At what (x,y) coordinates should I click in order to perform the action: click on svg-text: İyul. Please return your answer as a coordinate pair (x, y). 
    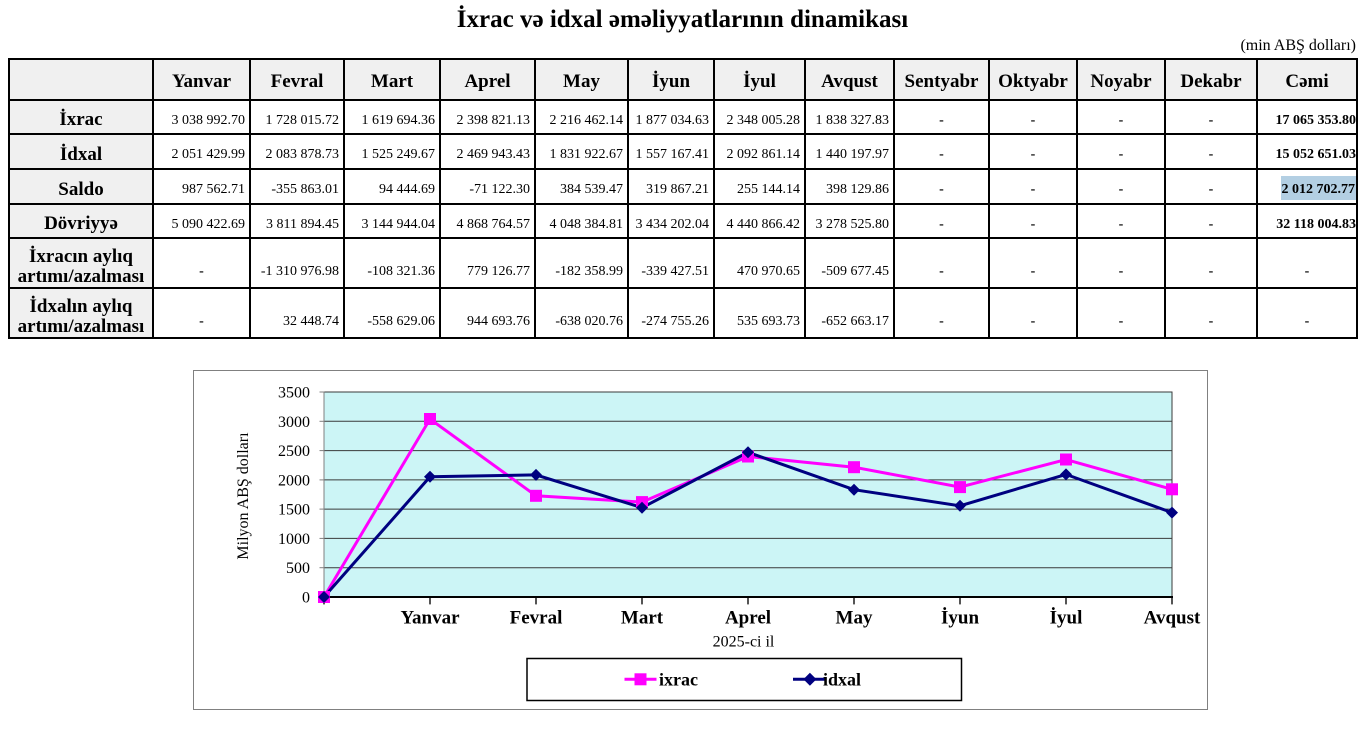
    Looking at the image, I should click on (1066, 618).